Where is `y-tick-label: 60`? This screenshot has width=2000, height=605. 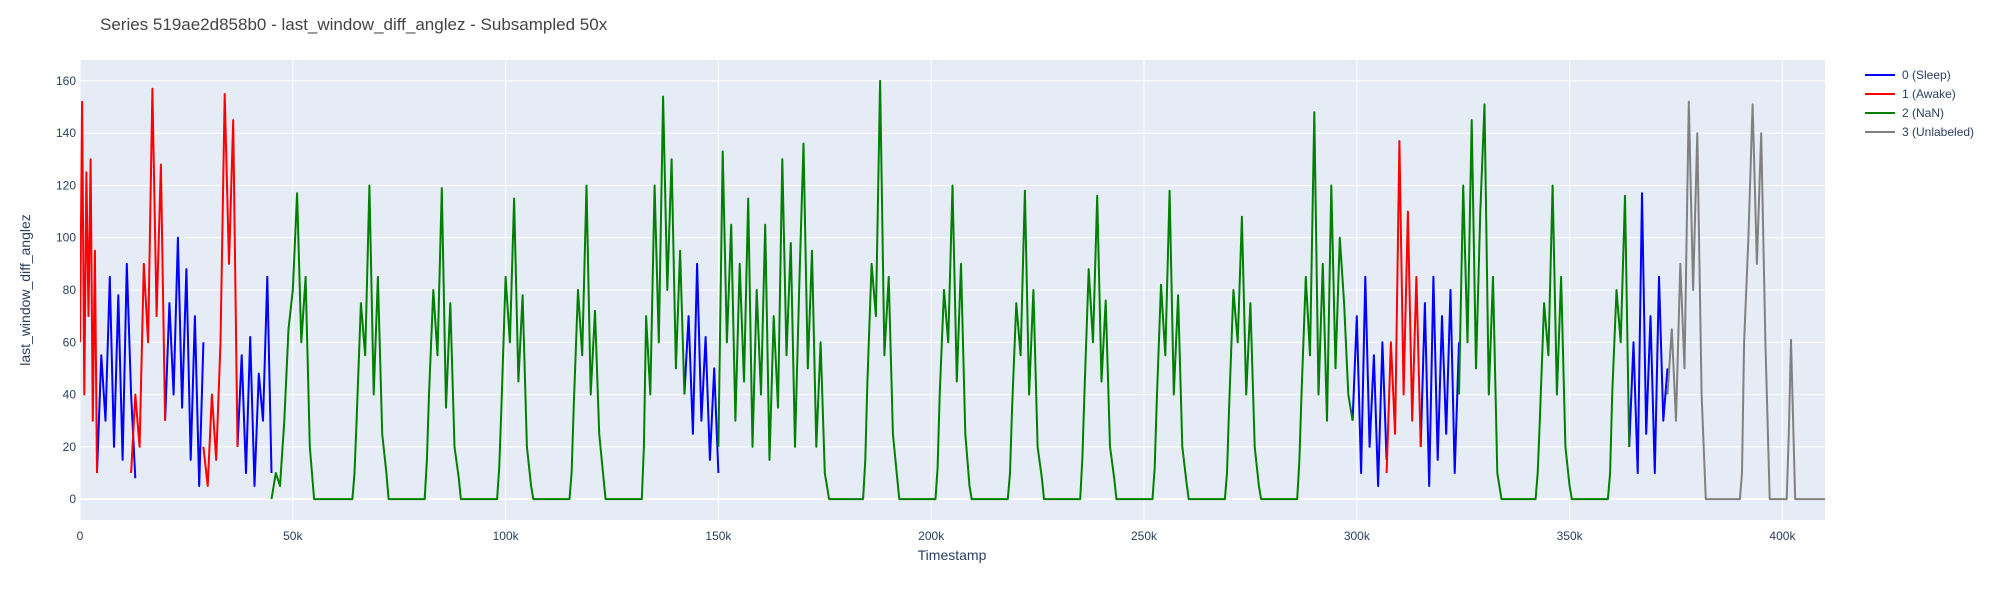
y-tick-label: 60 is located at coordinates (70, 342).